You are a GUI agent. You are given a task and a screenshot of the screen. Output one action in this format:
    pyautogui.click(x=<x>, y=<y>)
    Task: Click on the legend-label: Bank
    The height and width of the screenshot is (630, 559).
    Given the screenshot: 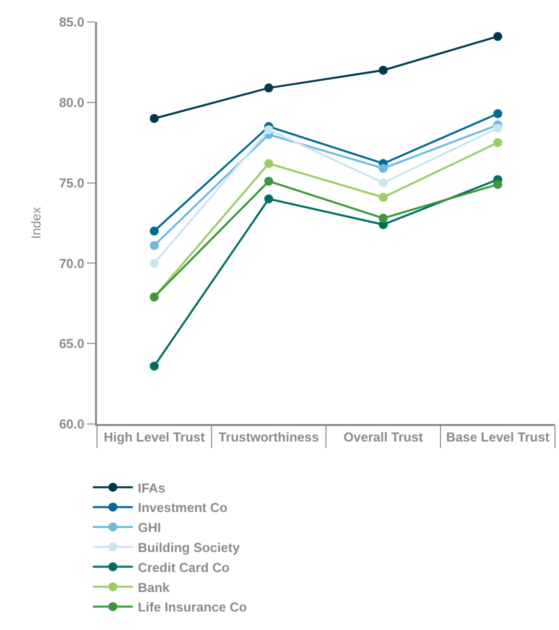 What is the action you would take?
    pyautogui.click(x=154, y=587)
    